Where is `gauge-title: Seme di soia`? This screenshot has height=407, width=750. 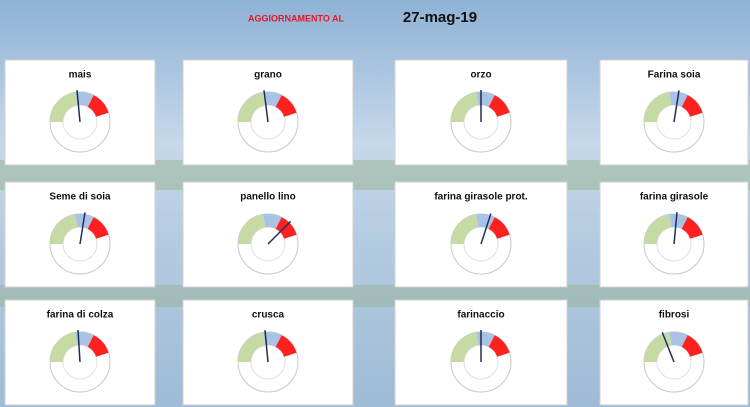
gauge-title: Seme di soia is located at coordinates (80, 197).